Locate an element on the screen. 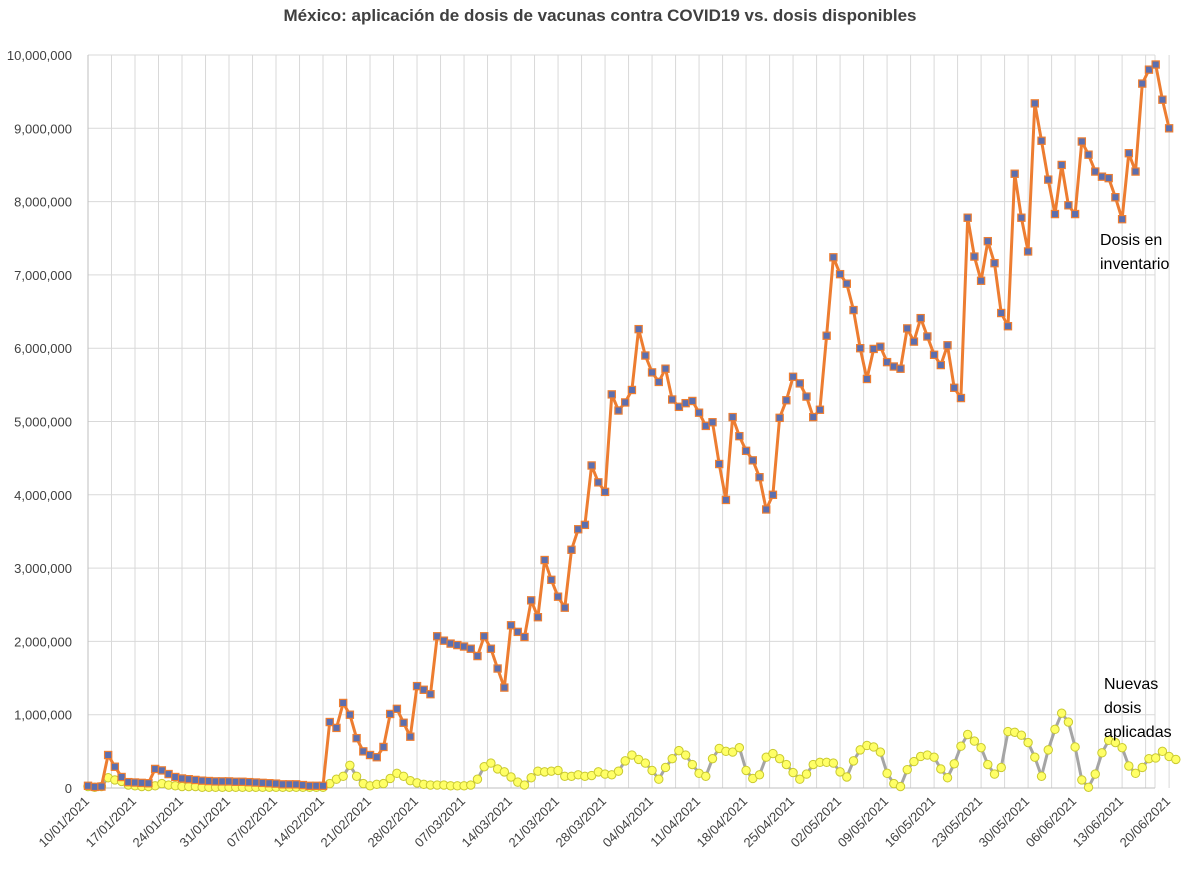 This screenshot has width=1200, height=870. y-tick-label: 3,000,000 is located at coordinates (43, 568).